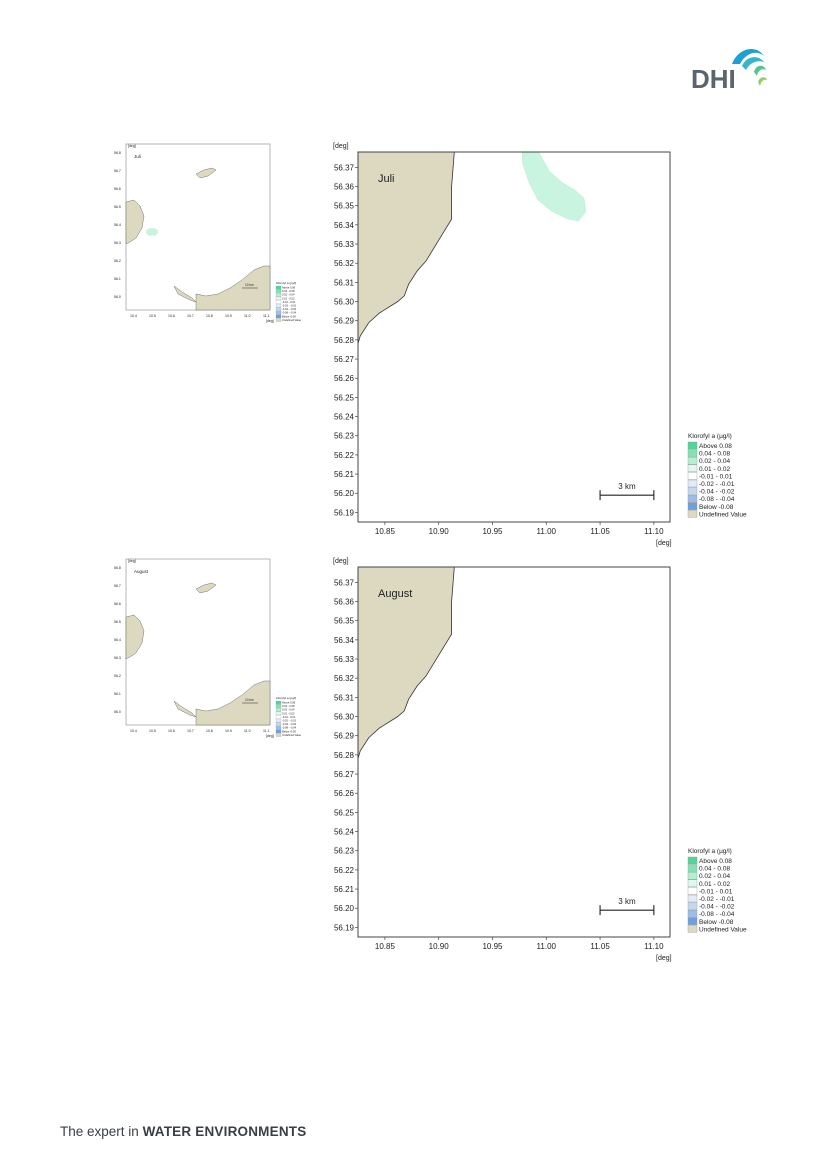 This screenshot has height=1169, width=827. What do you see at coordinates (292, 320) in the screenshot?
I see `overview-legend-label: Undefined Value` at bounding box center [292, 320].